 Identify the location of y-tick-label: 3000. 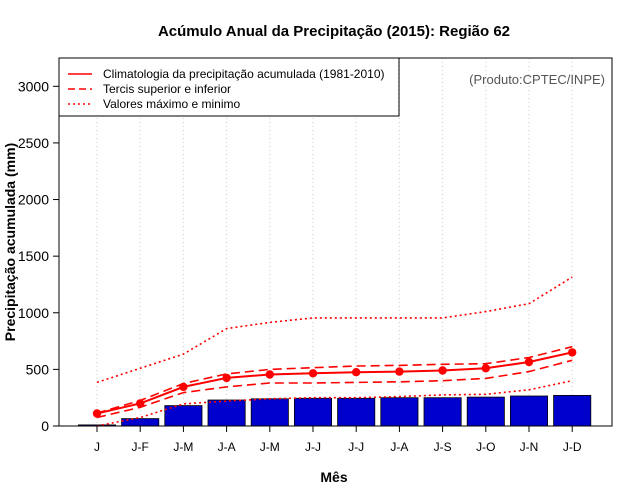
(33, 86).